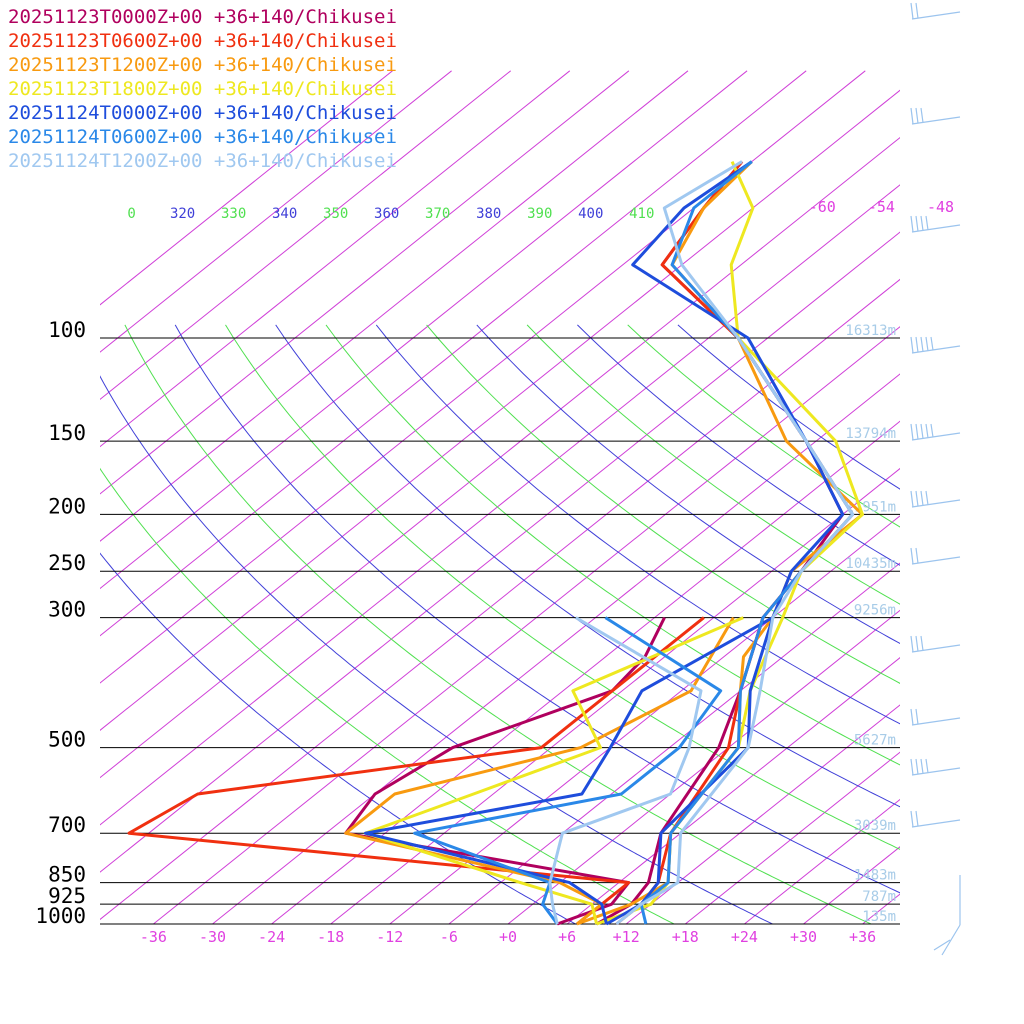 The height and width of the screenshot is (1024, 1024). Describe the element at coordinates (202, 41) in the screenshot. I see `legend-entry: 20251123T0600Z+00 +36+140/Chikusei` at that location.